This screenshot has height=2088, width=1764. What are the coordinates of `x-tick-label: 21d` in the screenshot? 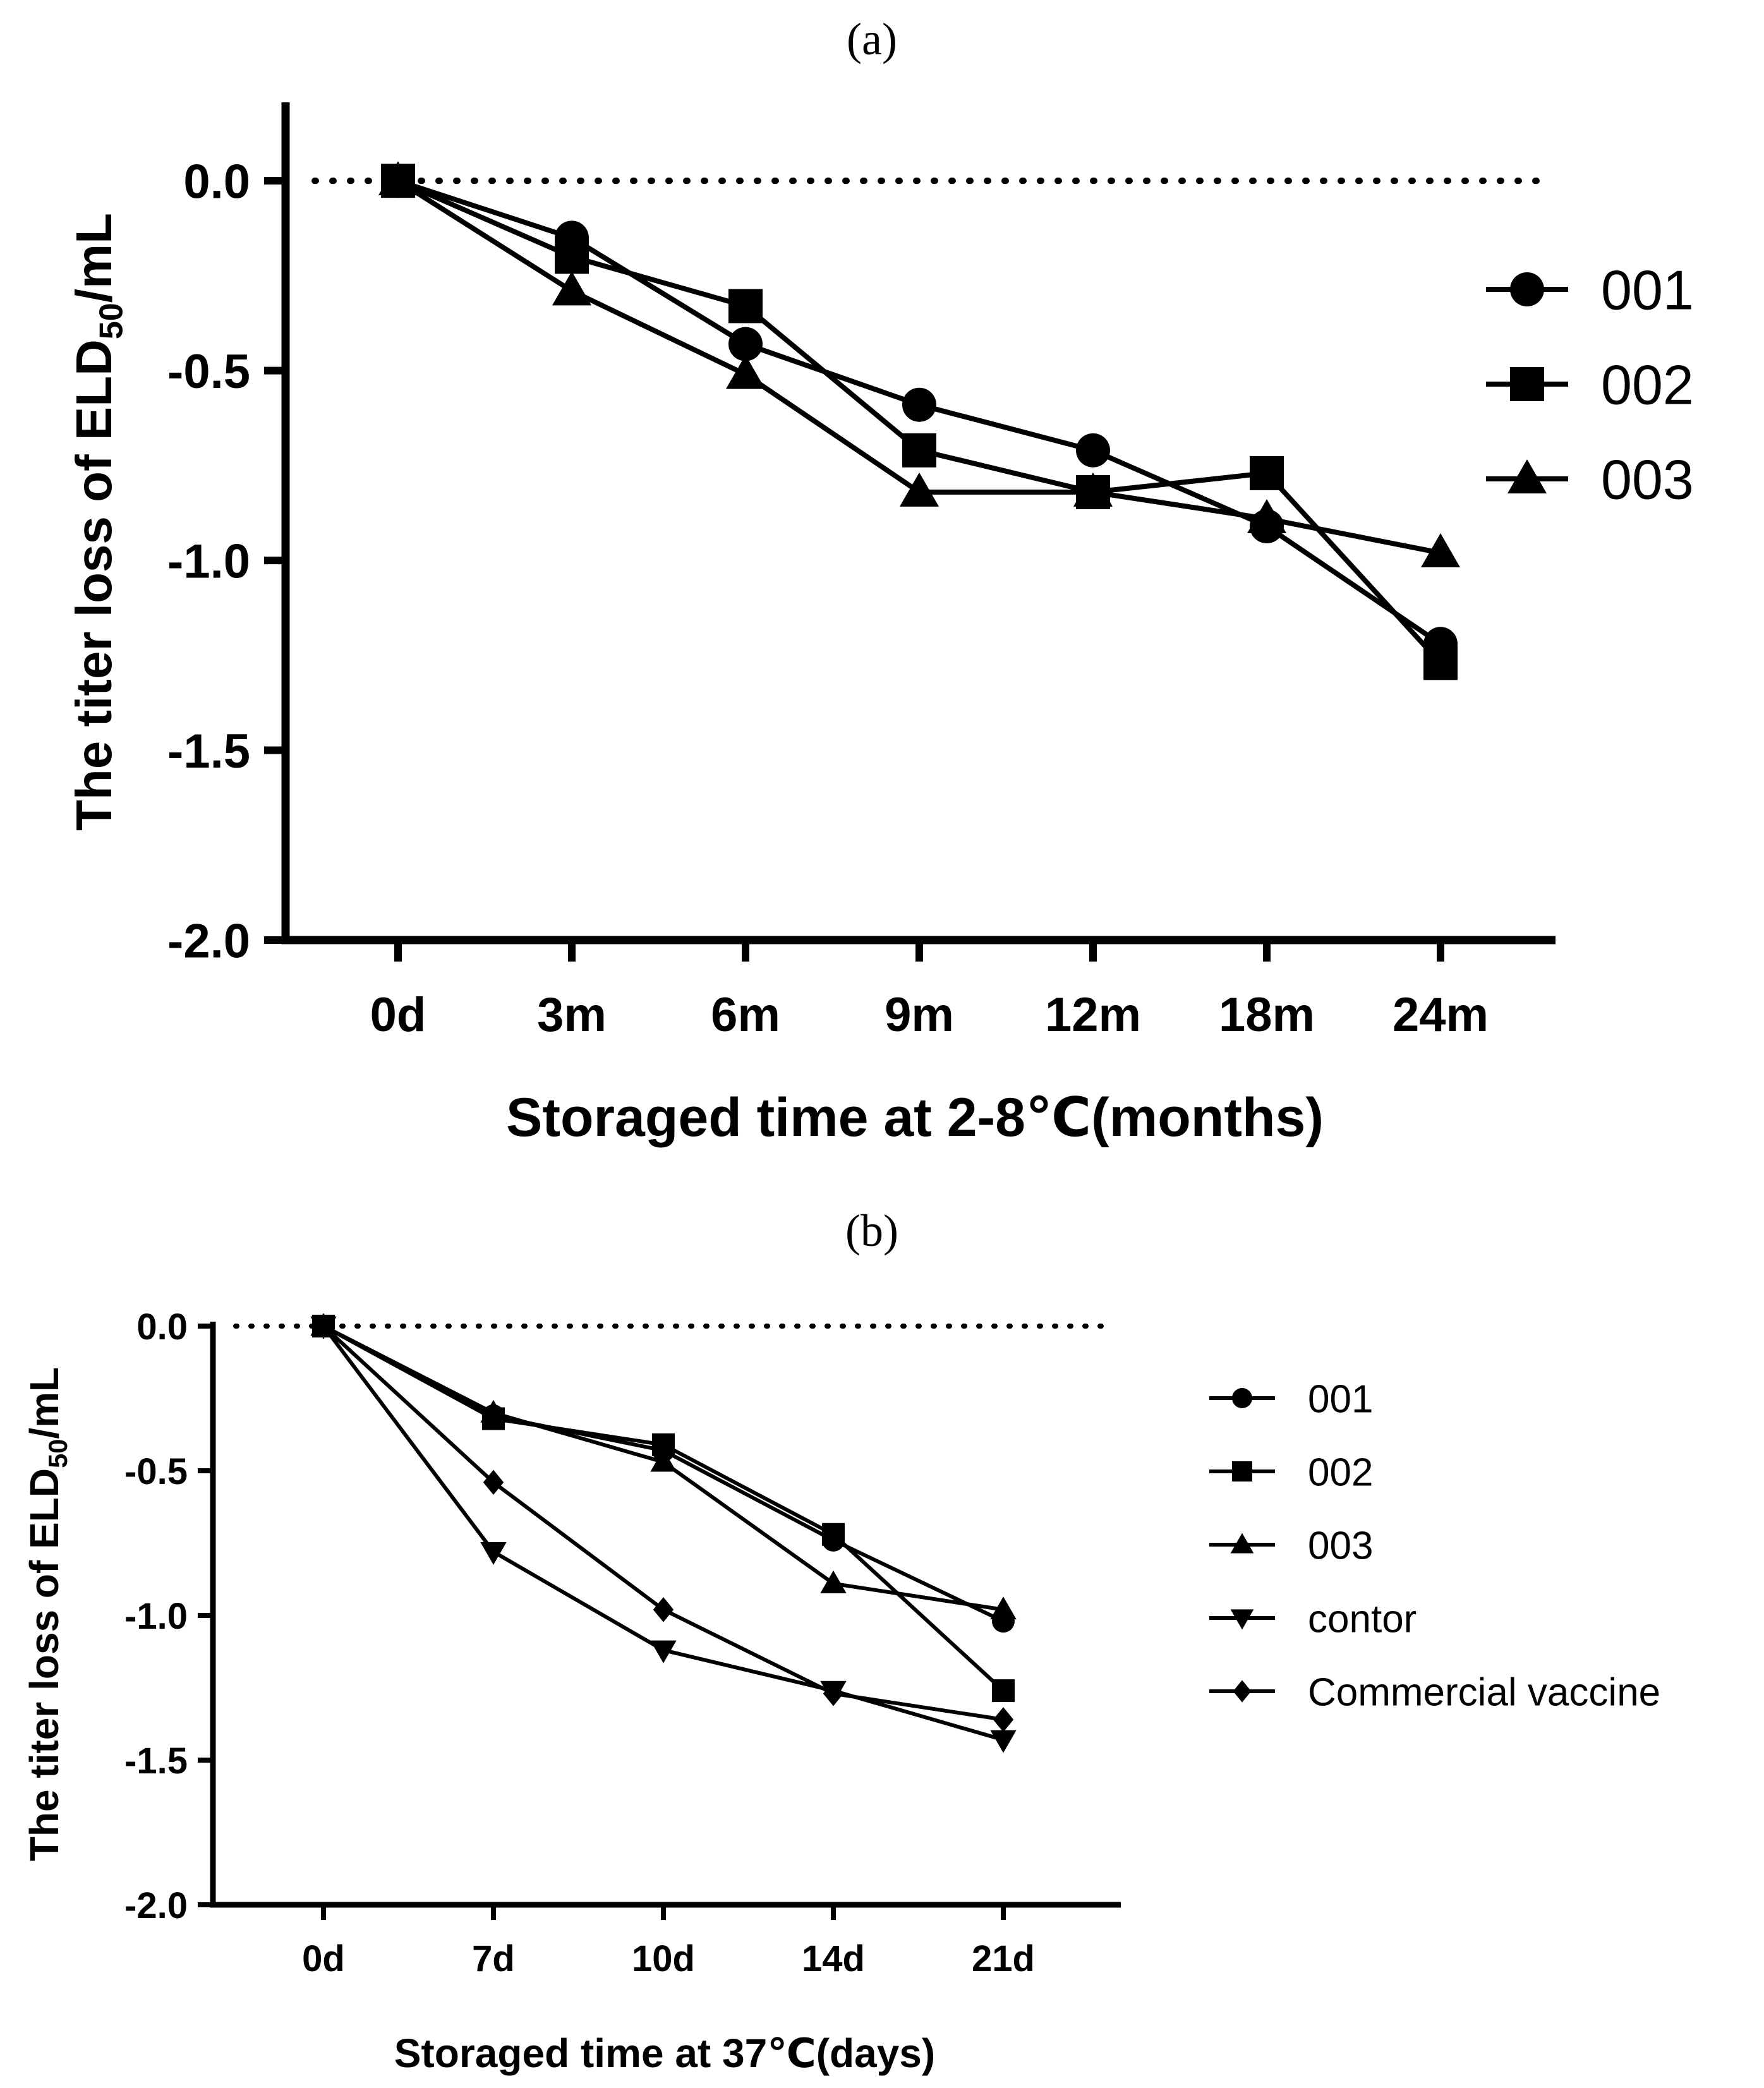 It's located at (1003, 1958).